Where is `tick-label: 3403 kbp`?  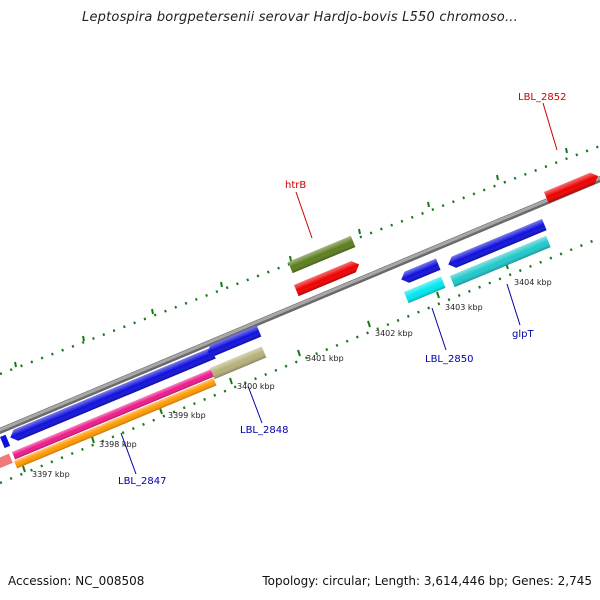 tick-label: 3403 kbp is located at coordinates (464, 307).